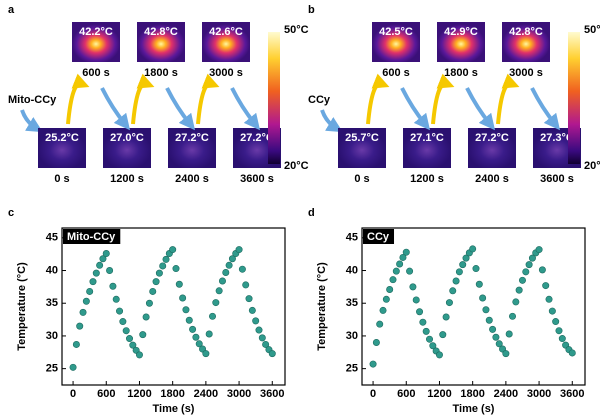 This screenshot has width=600, height=420. I want to click on sample-label: CCy, so click(319, 100).